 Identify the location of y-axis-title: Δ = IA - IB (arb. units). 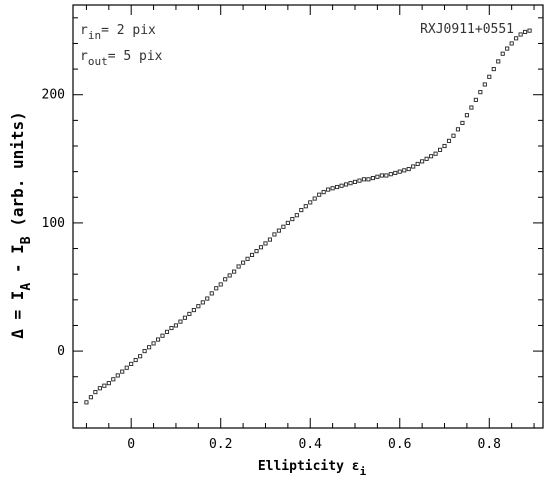
(21, 225).